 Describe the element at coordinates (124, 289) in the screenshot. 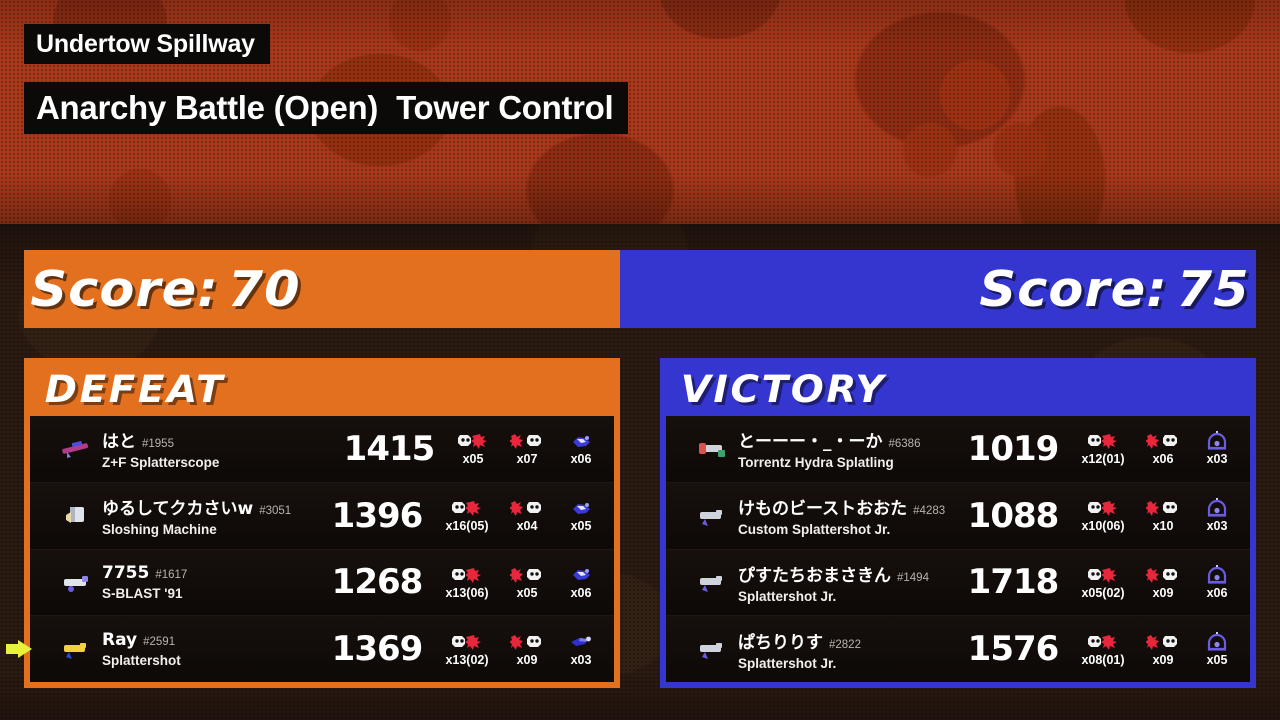

I see `left-score-label: Score:` at that location.